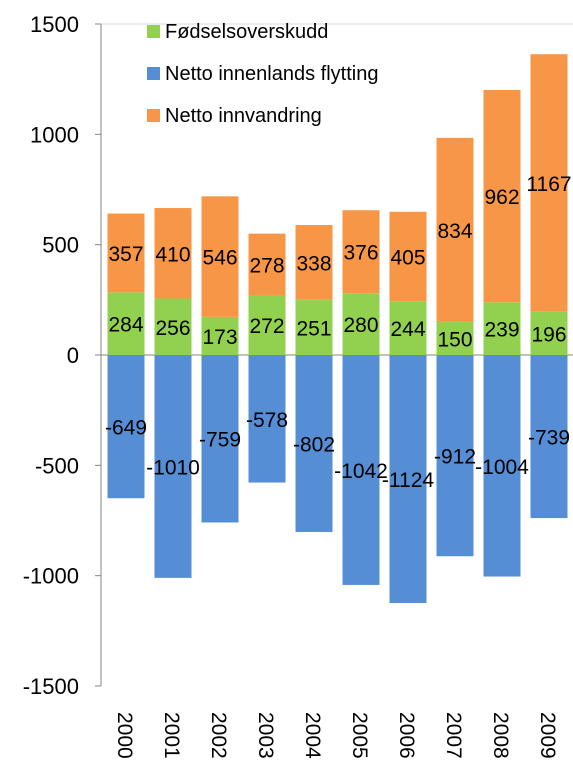 Image resolution: width=573 pixels, height=767 pixels. Describe the element at coordinates (243, 116) in the screenshot. I see `legend-label: Netto innvandring` at that location.